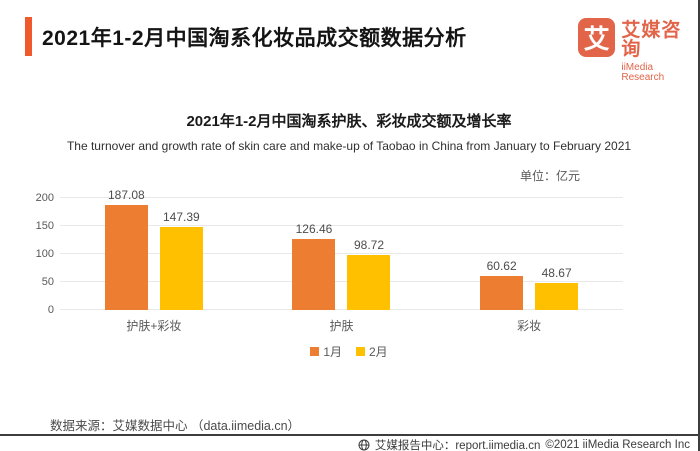 The height and width of the screenshot is (451, 700). I want to click on bar-value-label: 48.67, so click(556, 272).